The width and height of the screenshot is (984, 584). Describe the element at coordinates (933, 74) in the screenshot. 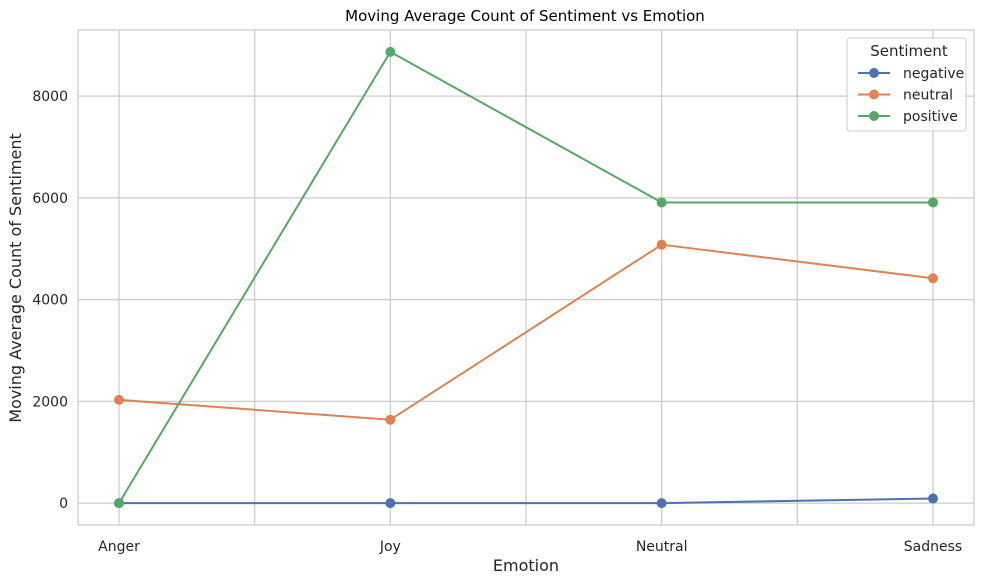

I see `legend-label: negative` at that location.